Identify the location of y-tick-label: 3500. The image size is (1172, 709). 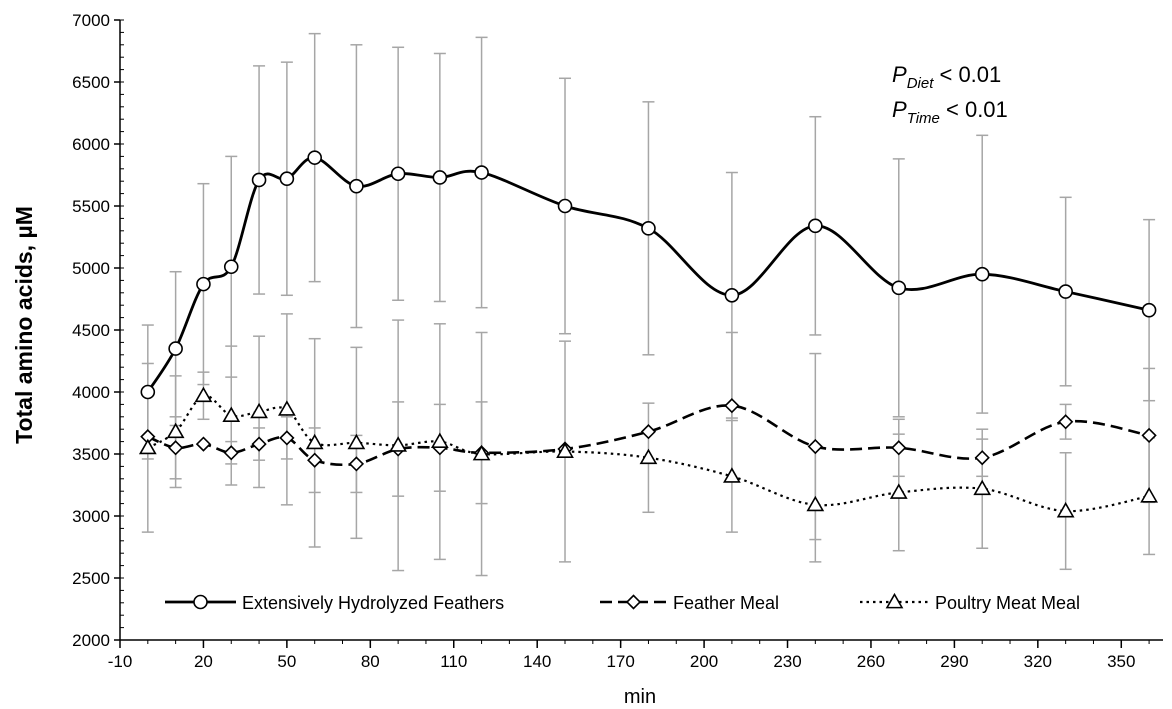
(91, 454).